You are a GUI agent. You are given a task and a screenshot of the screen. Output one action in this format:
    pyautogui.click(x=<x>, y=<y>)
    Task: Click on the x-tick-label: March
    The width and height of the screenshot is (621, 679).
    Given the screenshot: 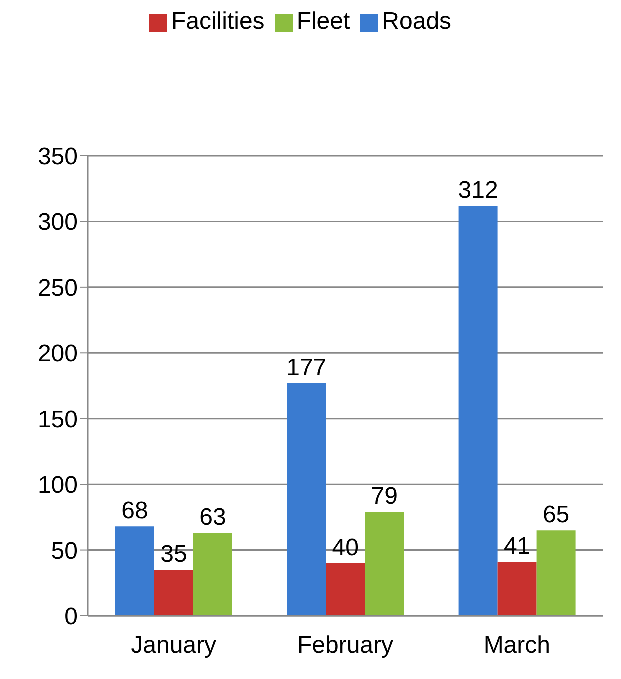 What is the action you would take?
    pyautogui.click(x=517, y=646)
    